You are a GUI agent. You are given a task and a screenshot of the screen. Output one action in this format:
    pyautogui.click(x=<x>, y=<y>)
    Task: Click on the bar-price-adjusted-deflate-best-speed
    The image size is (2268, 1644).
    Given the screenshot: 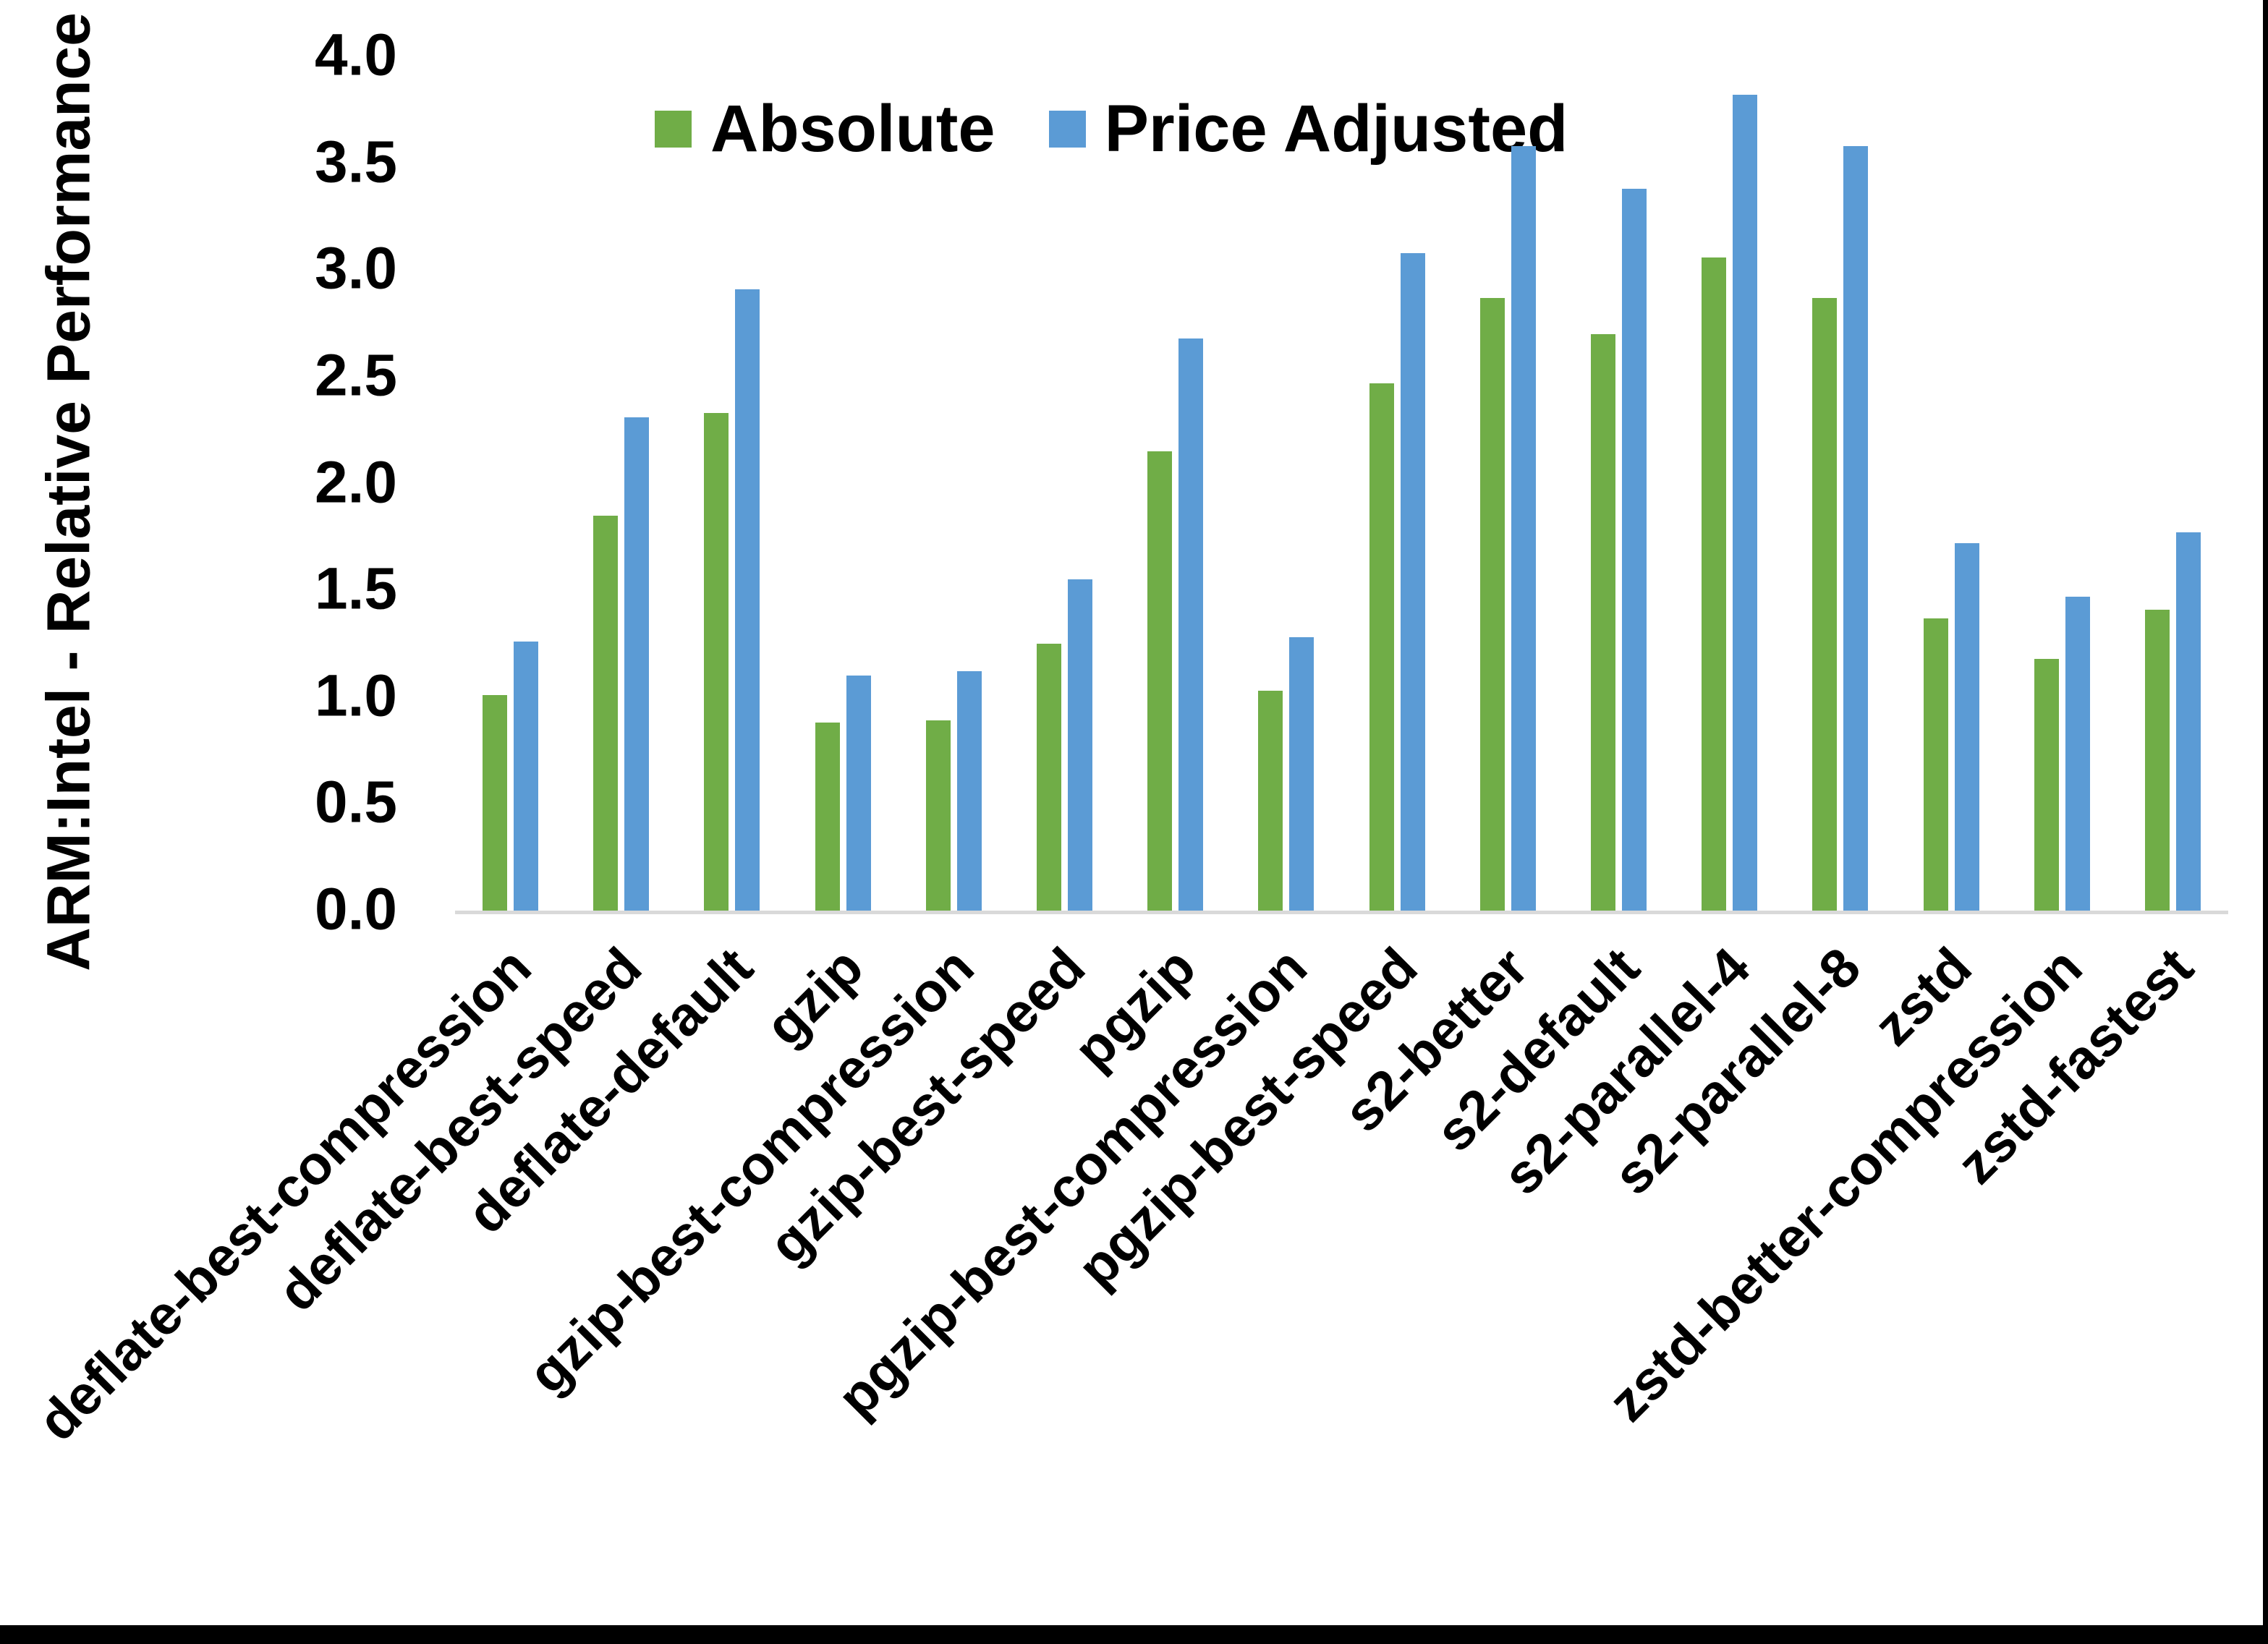 What is the action you would take?
    pyautogui.click(x=637, y=664)
    